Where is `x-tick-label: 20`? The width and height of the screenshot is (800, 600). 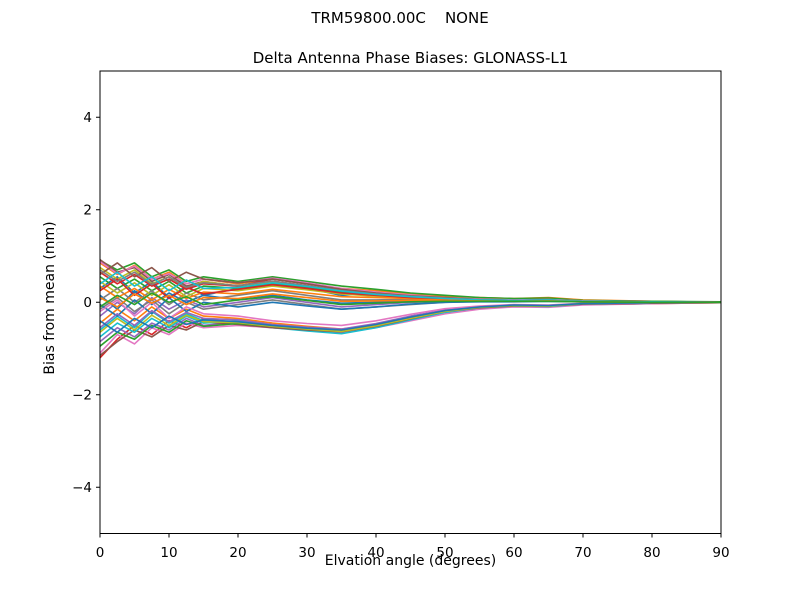 x-tick-label: 20 is located at coordinates (237, 553).